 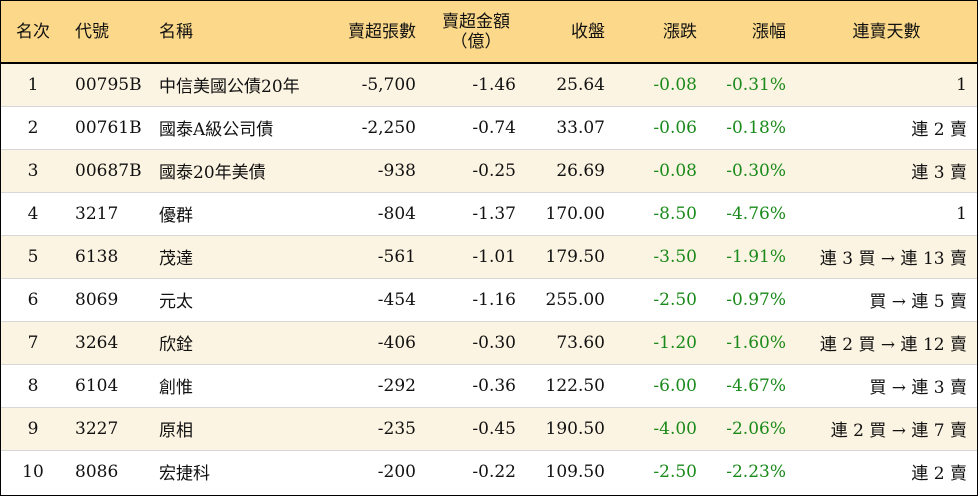 What do you see at coordinates (375, 471) in the screenshot?
I see `cell-net-sell-lots: -200` at bounding box center [375, 471].